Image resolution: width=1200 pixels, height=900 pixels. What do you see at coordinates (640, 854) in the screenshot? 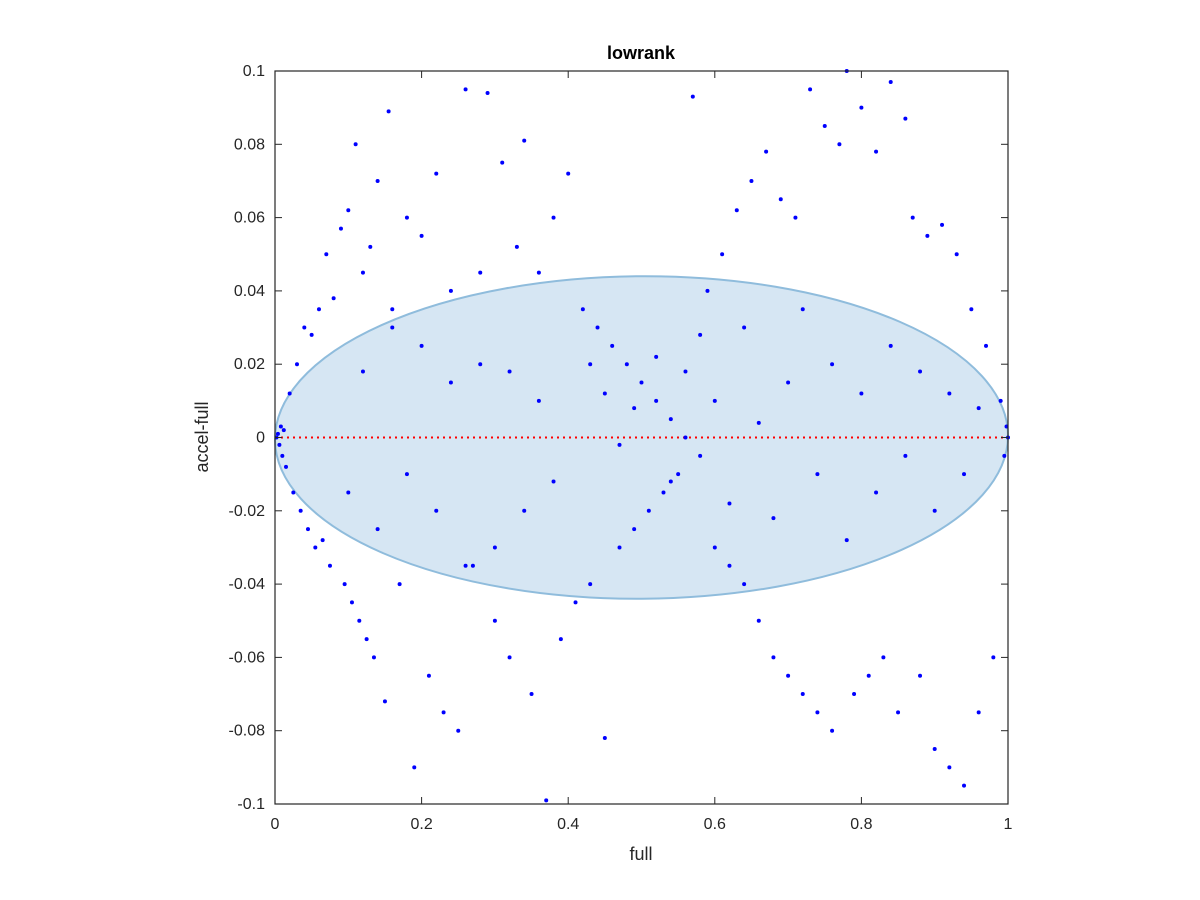
I see `x-axis-label: full` at bounding box center [640, 854].